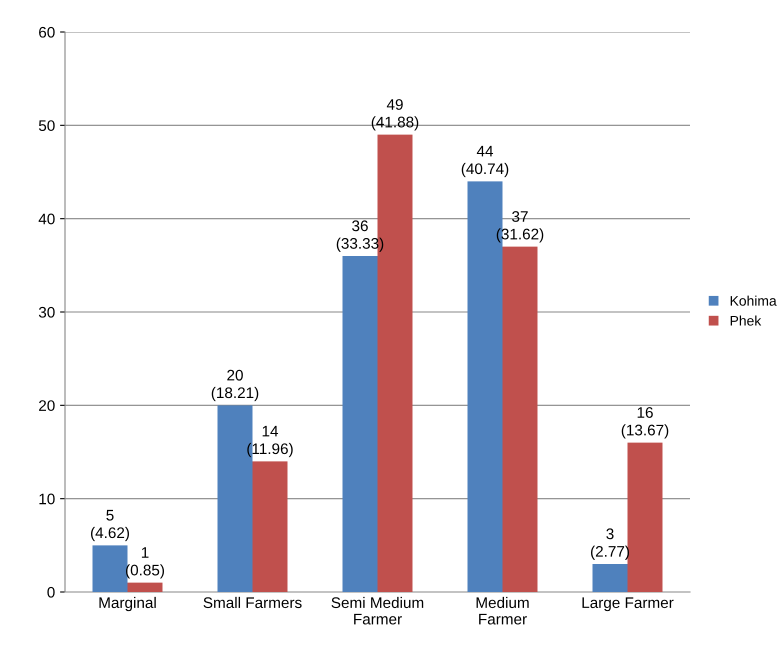 This screenshot has width=777, height=668. Describe the element at coordinates (253, 602) in the screenshot. I see `x-tick-label: Small Farmers` at that location.